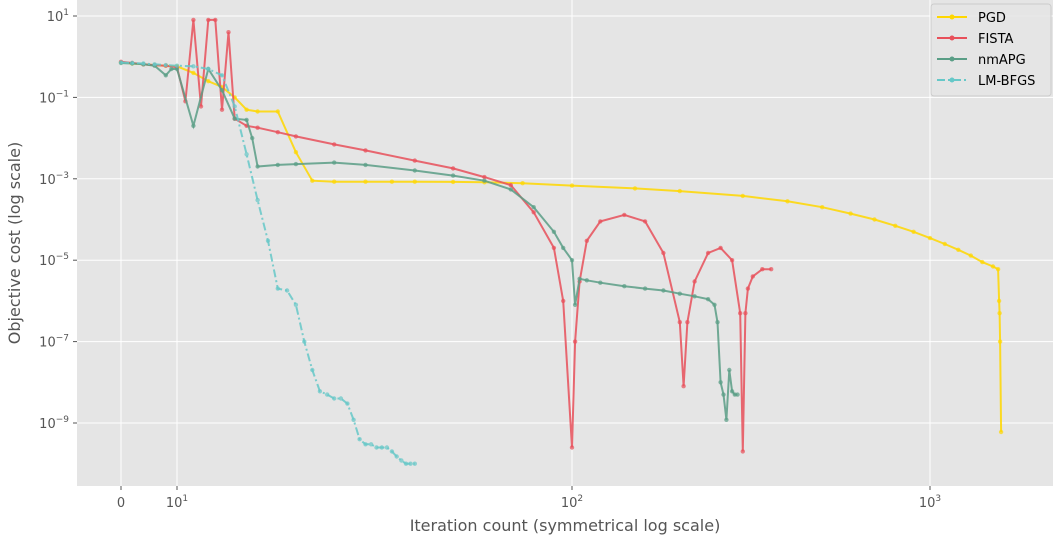 The height and width of the screenshot is (544, 1055). I want to click on legend-label: FISTA, so click(995, 39).